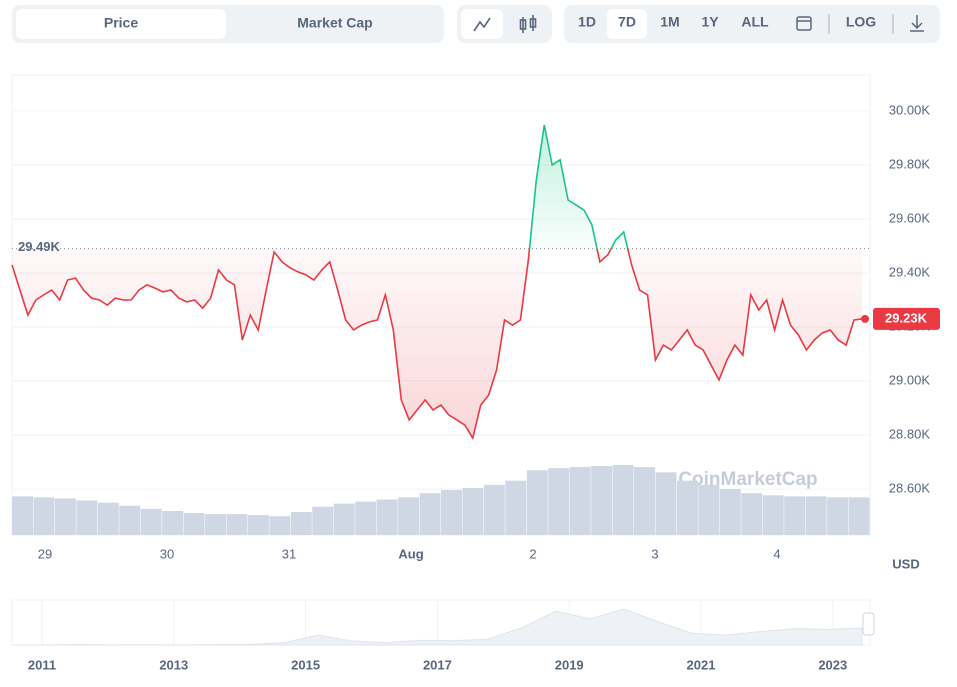  I want to click on range-button: ALL, so click(755, 22).